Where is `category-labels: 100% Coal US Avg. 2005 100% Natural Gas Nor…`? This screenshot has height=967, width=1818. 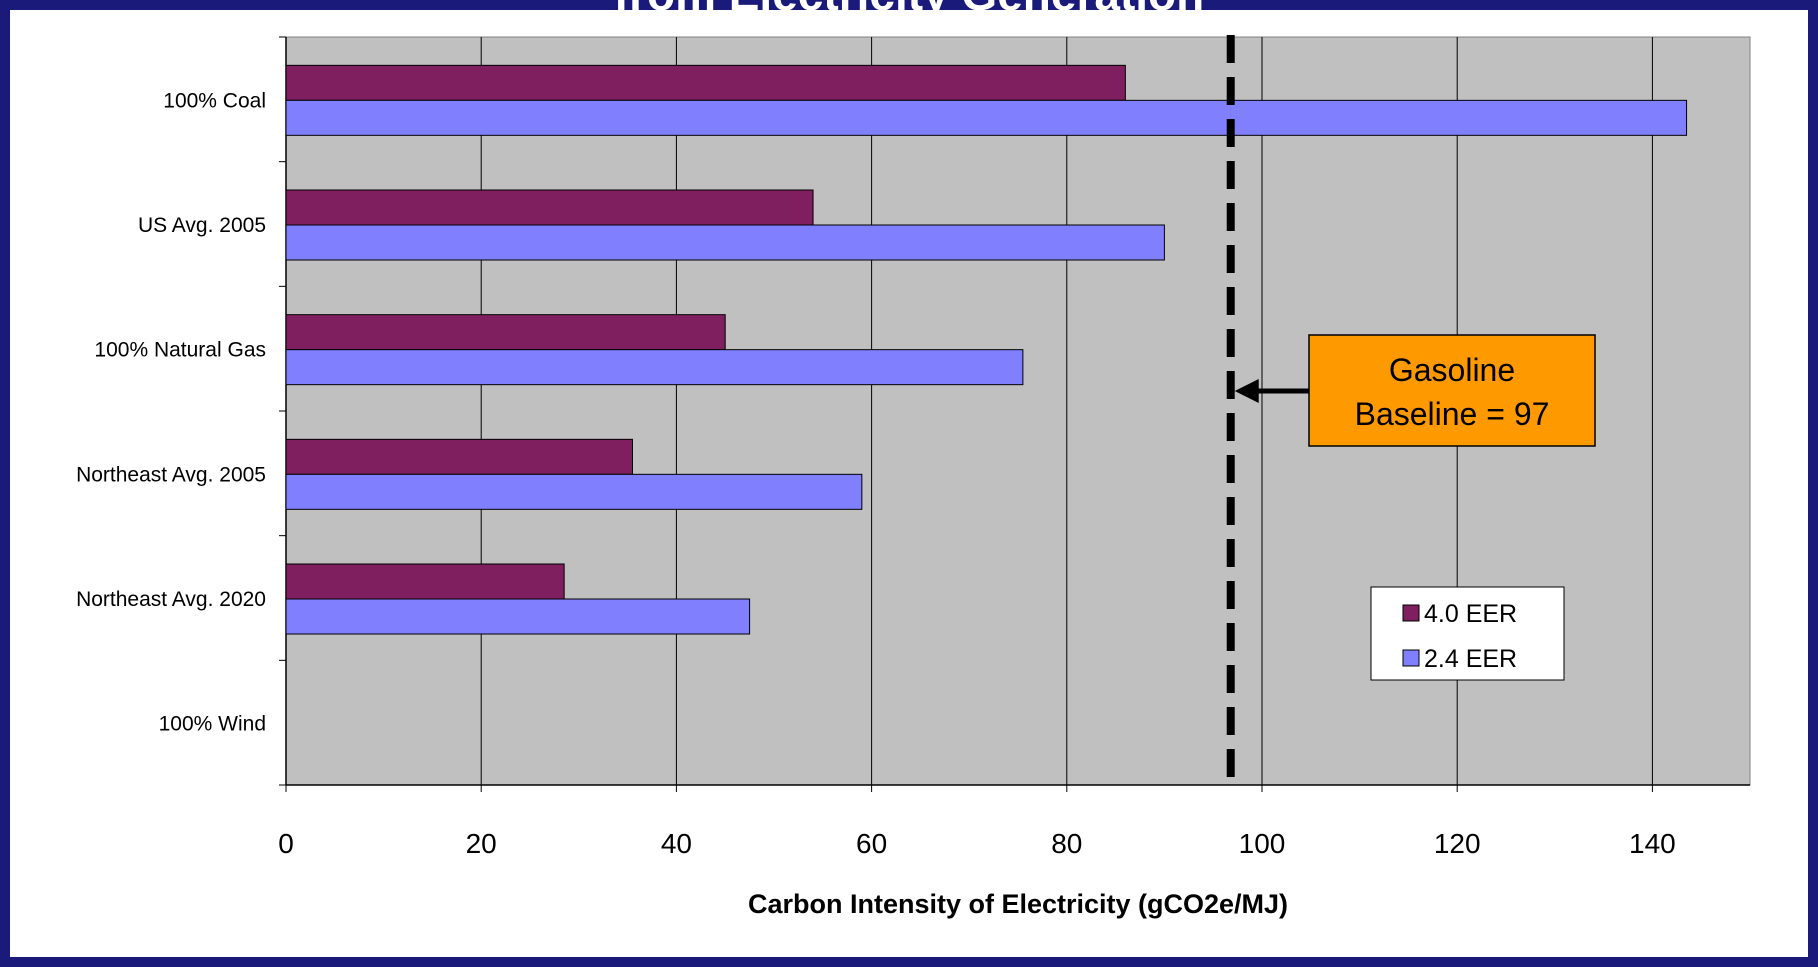
category-labels: 100% Coal US Avg. 2005 100% Natural Gas Nor… is located at coordinates (171, 412).